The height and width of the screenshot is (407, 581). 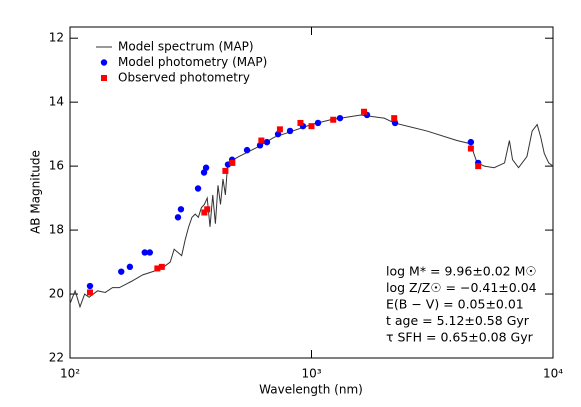 I want to click on y-axis-label: AB Magnitude, so click(x=36, y=192).